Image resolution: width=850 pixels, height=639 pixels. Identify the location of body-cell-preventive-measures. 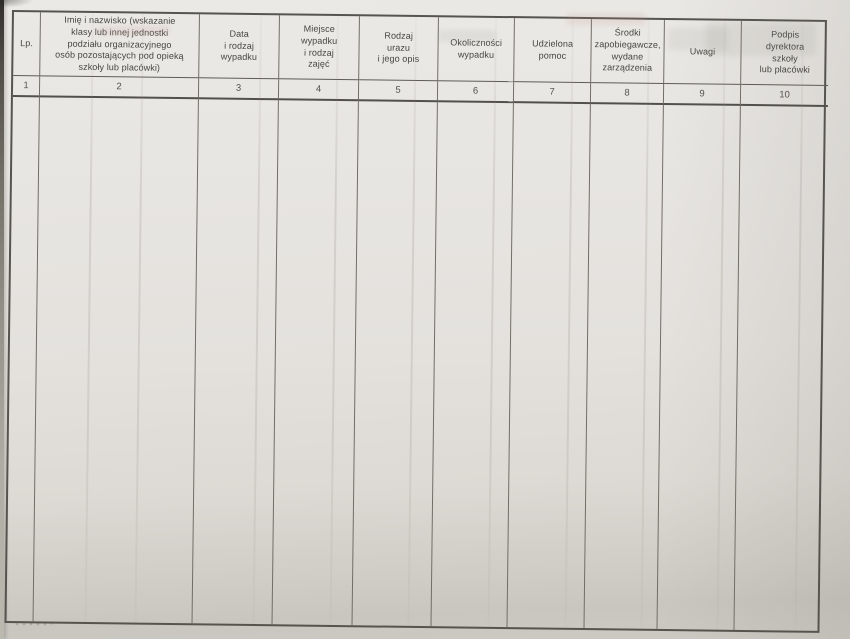
(624, 366).